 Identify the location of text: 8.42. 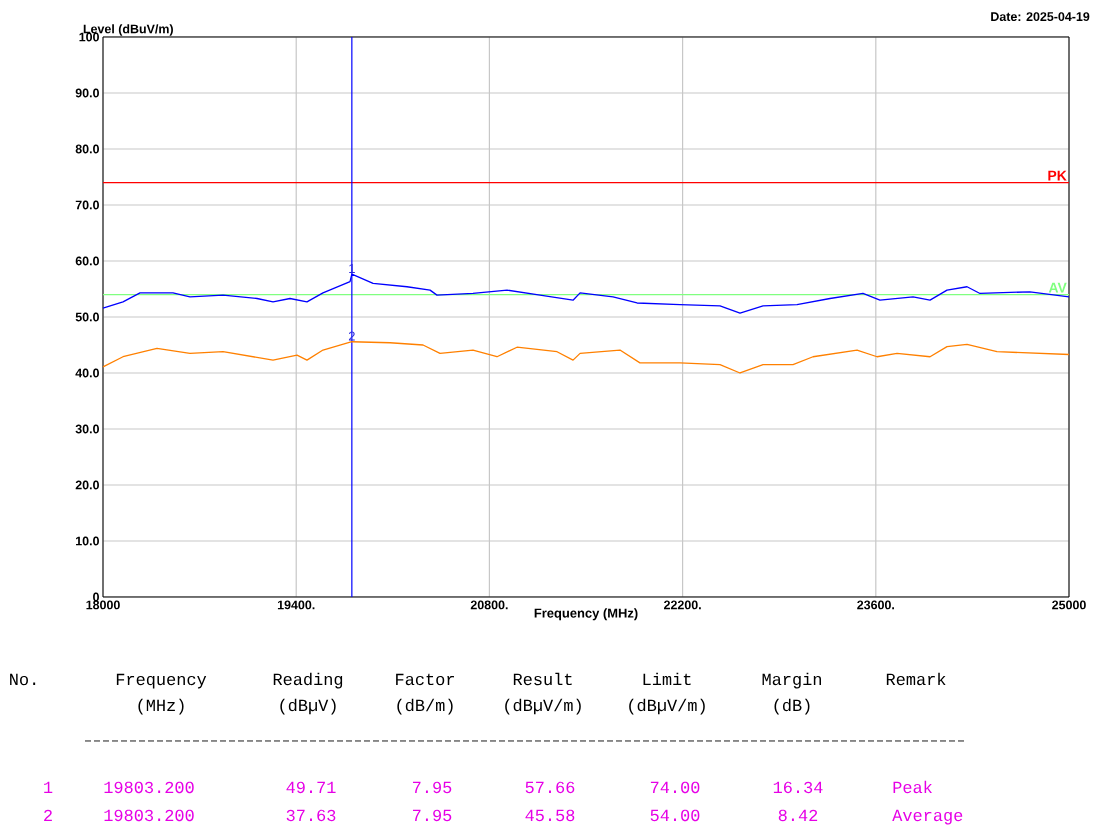
(798, 815).